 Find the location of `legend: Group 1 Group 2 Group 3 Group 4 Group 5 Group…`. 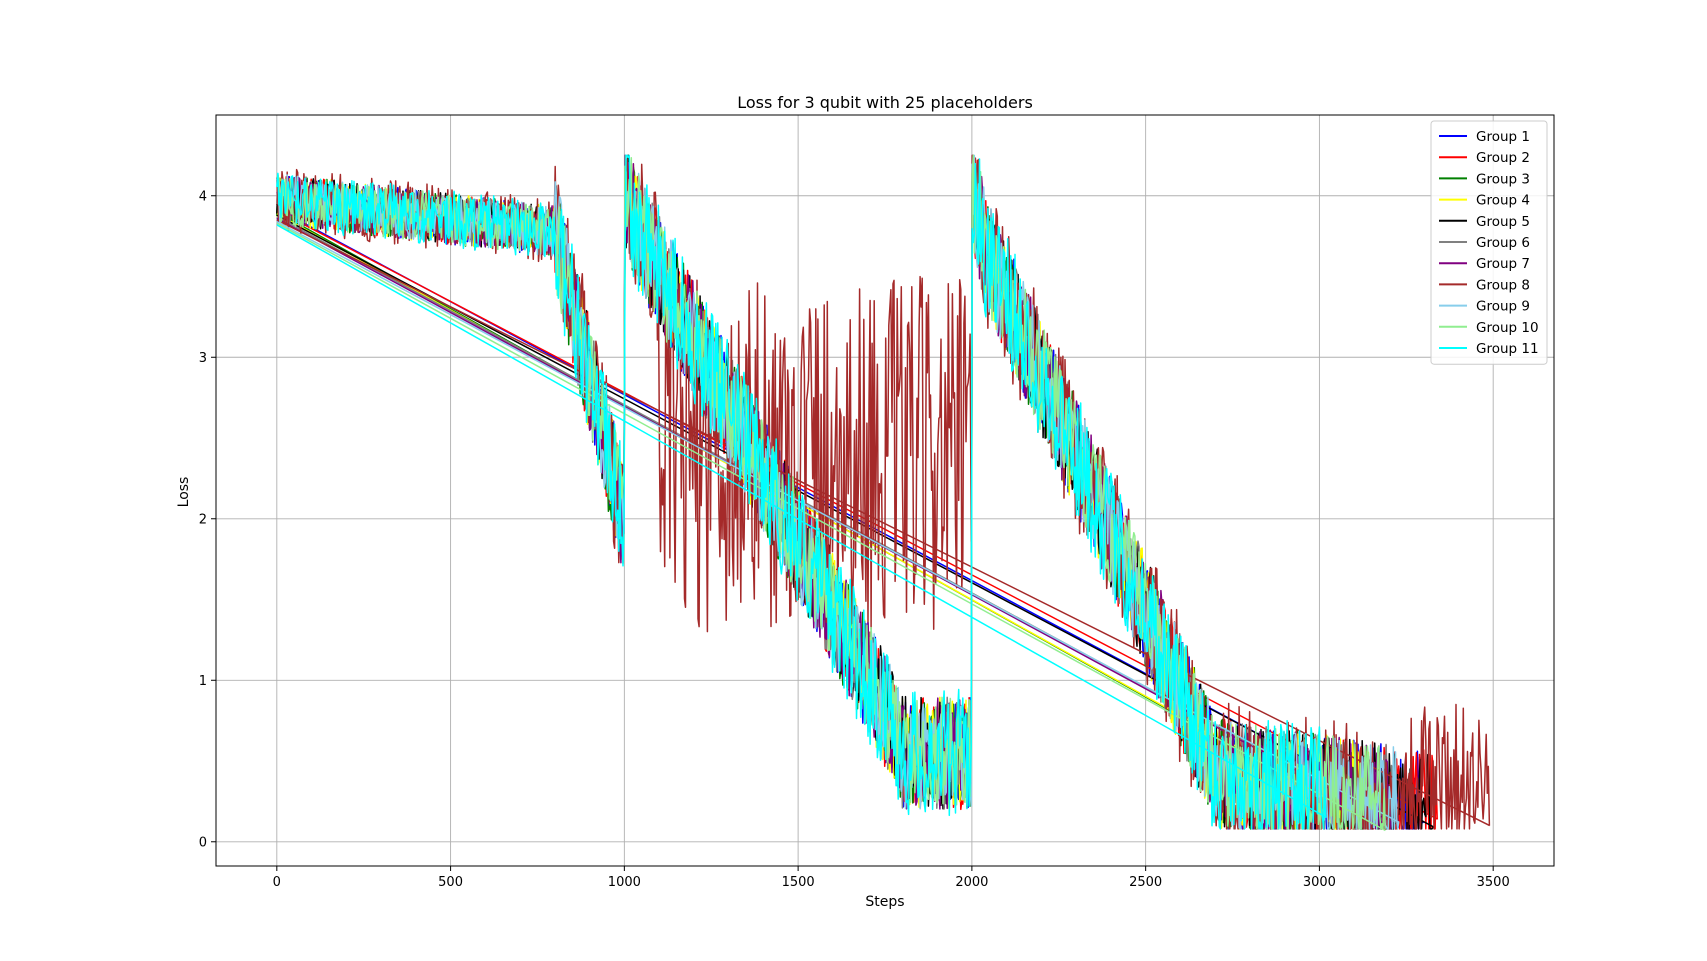

legend: Group 1 Group 2 Group 3 Group 4 Group 5 Group… is located at coordinates (1489, 242).